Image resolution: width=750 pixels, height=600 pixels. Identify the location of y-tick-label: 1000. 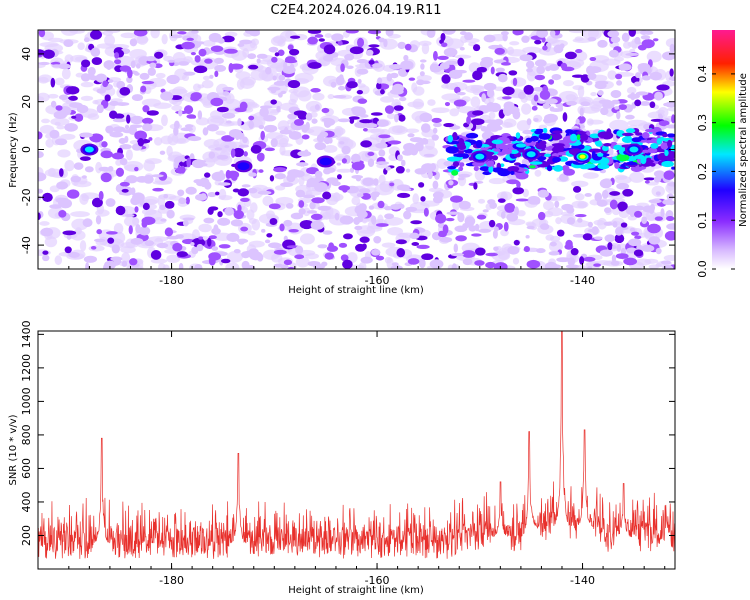
(26, 401).